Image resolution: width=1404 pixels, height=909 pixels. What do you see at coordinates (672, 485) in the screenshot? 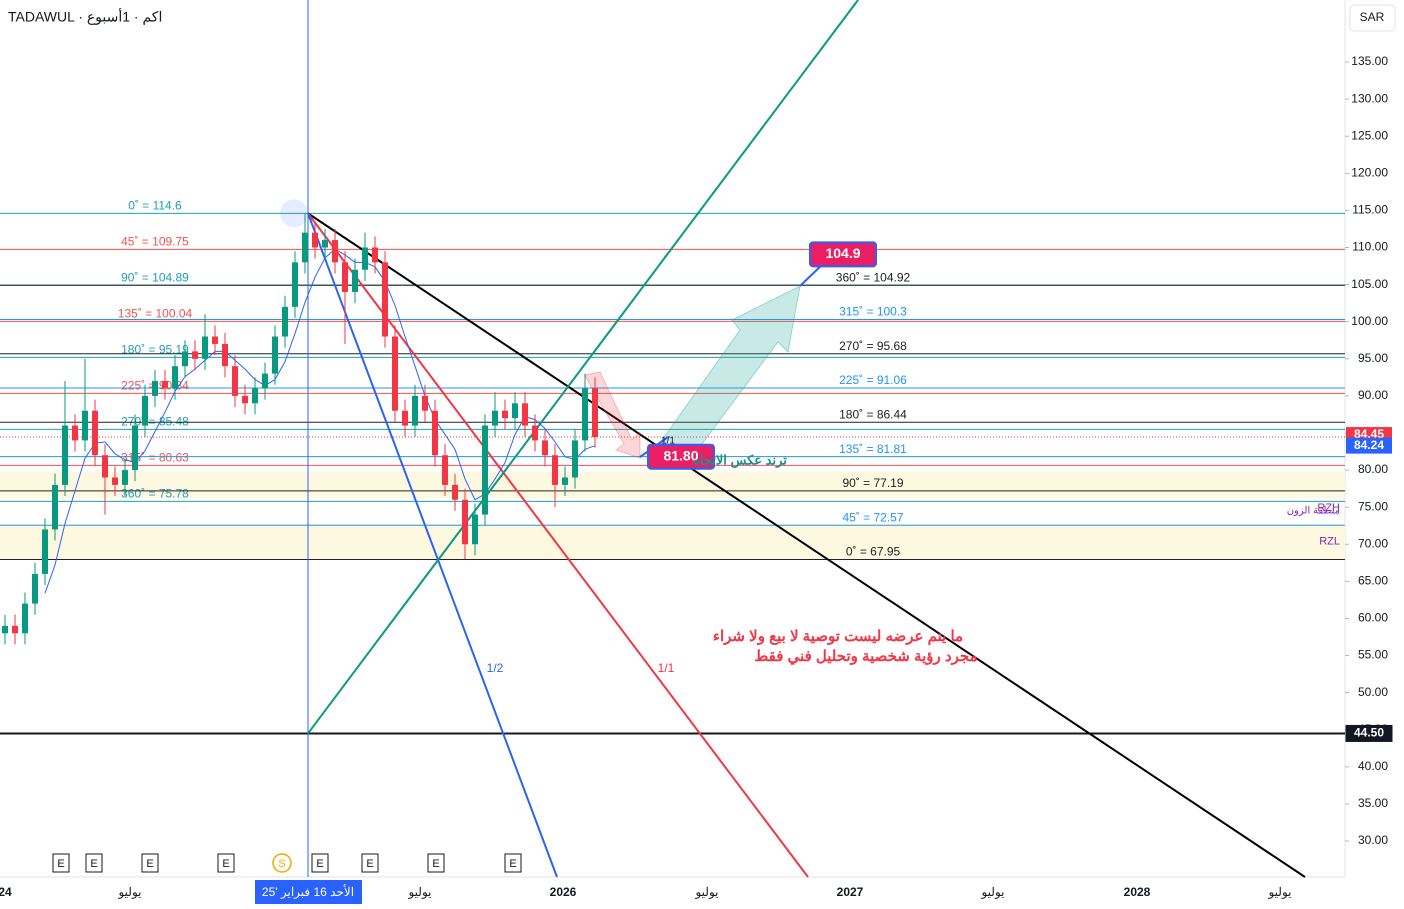
I see `zone` at bounding box center [672, 485].